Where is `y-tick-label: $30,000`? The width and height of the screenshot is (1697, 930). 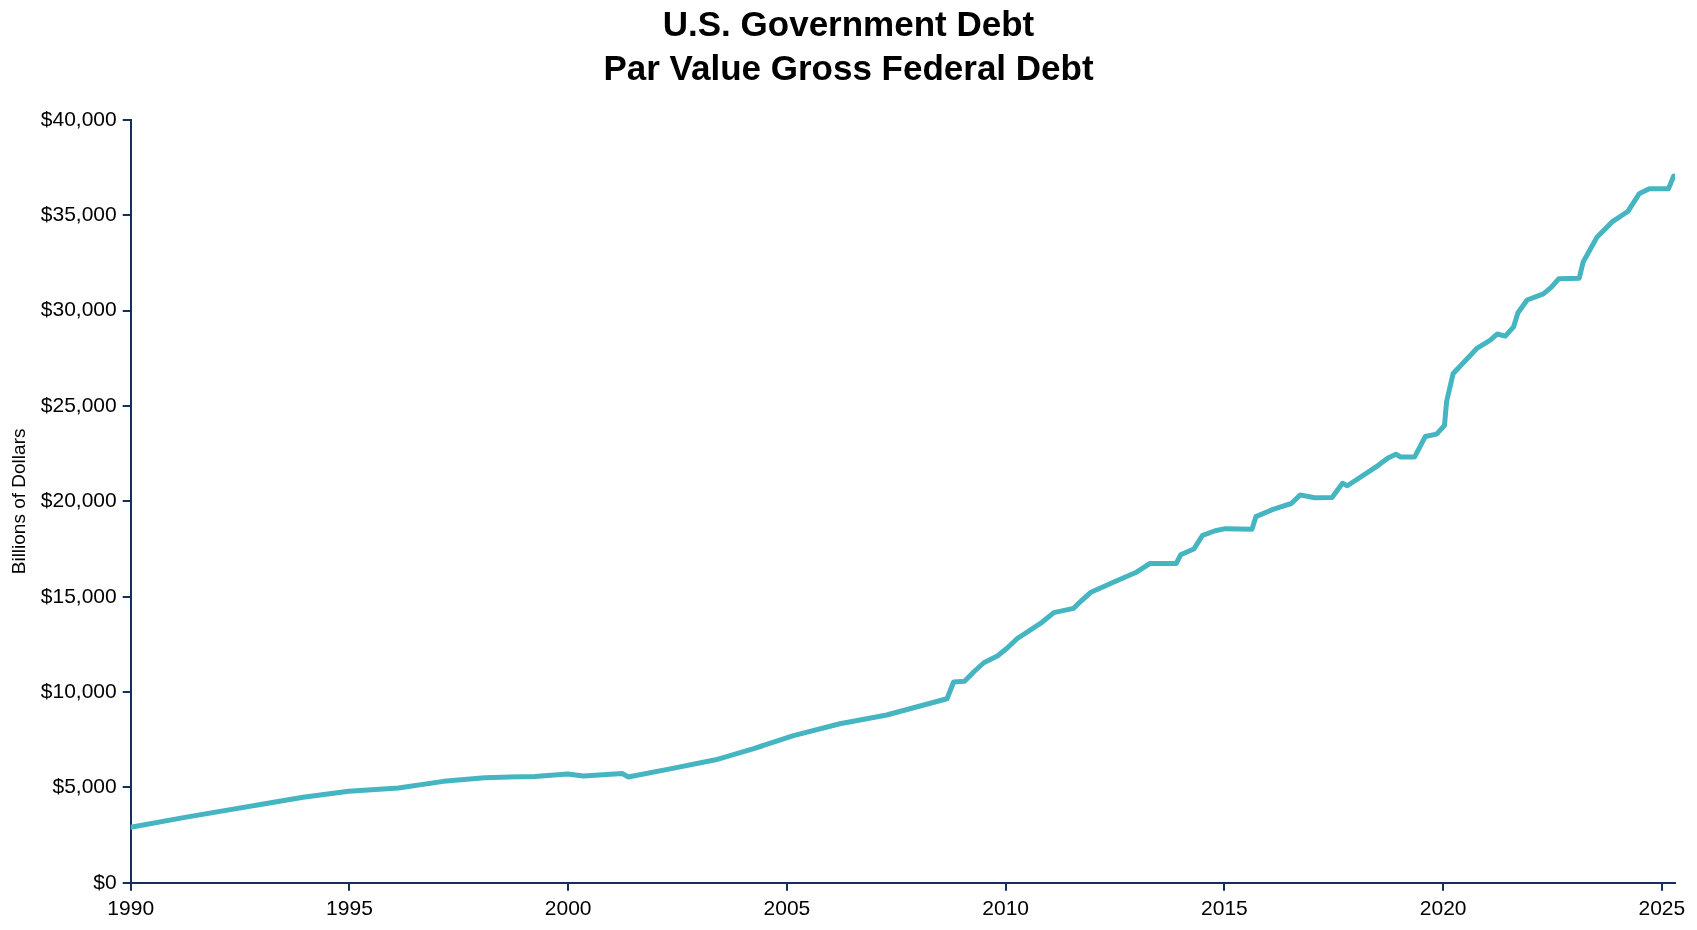
y-tick-label: $30,000 is located at coordinates (78, 309).